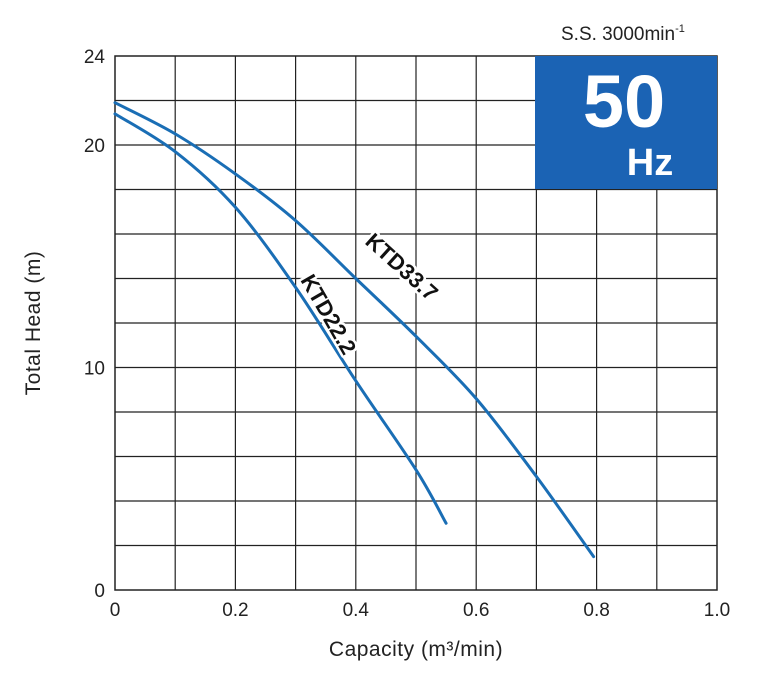 The height and width of the screenshot is (688, 776). Describe the element at coordinates (95, 57) in the screenshot. I see `y-tick-label: 24` at that location.